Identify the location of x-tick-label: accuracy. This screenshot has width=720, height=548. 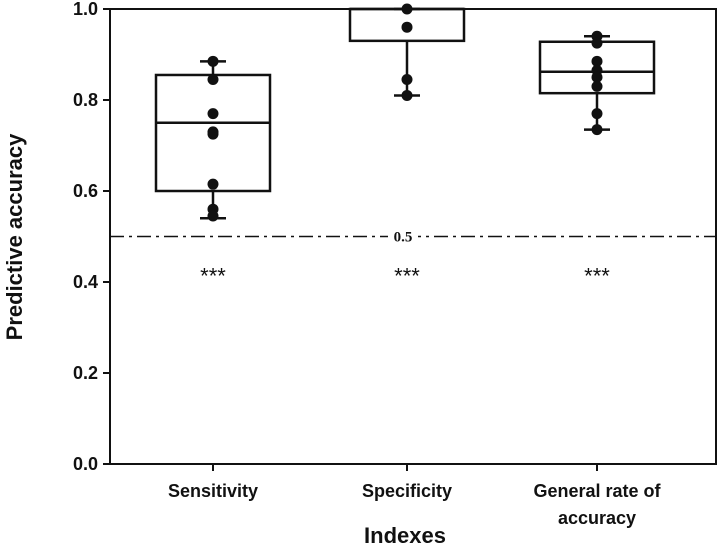
(597, 518).